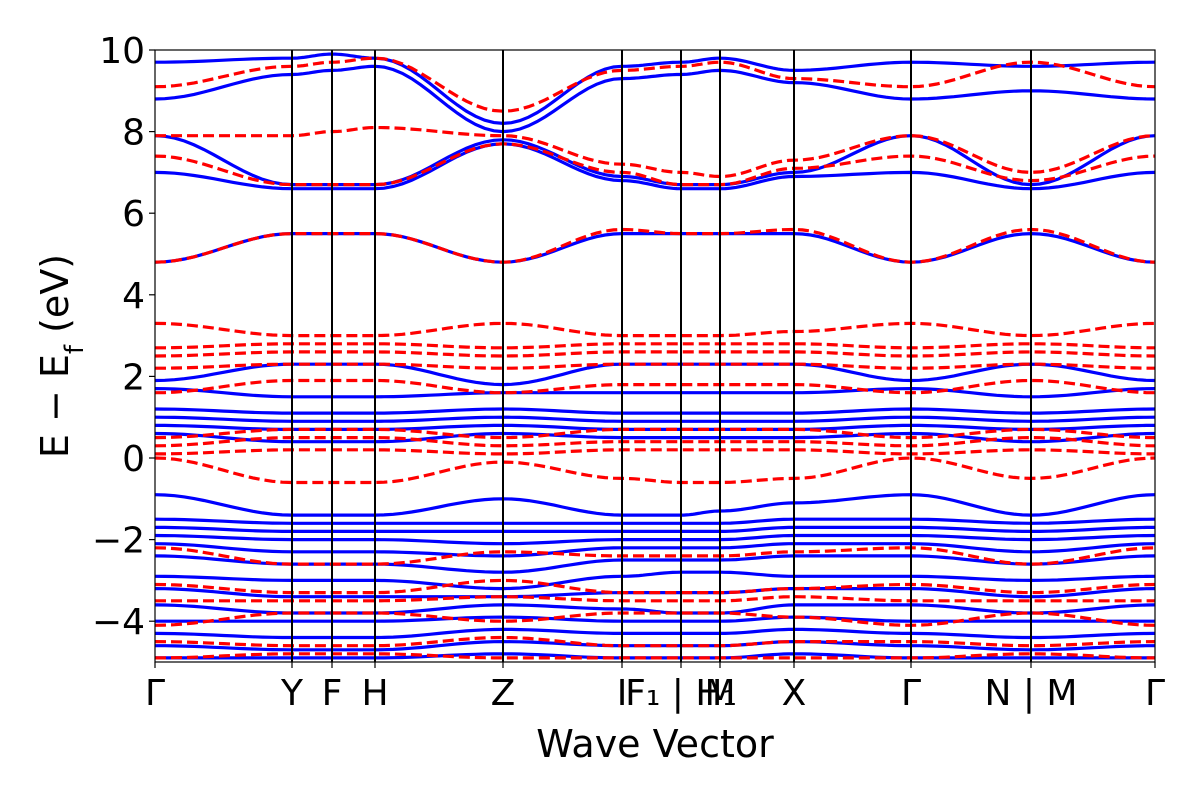 The height and width of the screenshot is (800, 1200). I want to click on x-tick-label: I, so click(622, 693).